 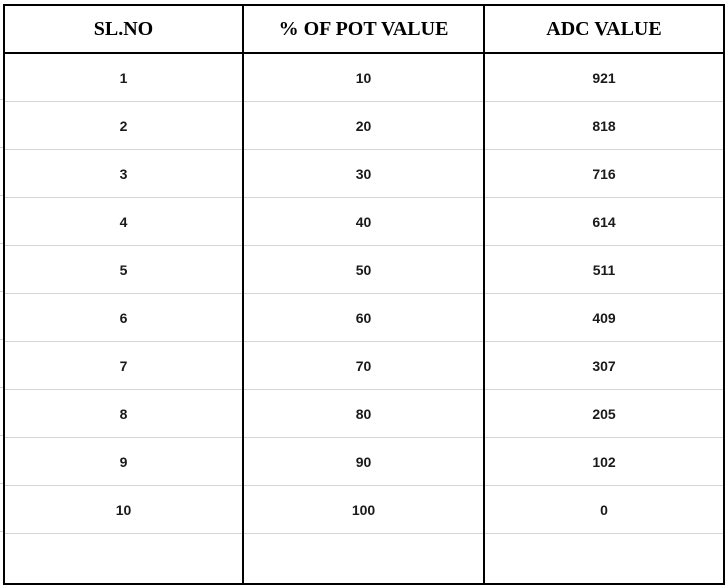 I want to click on cell-adc-value: 205, so click(x=604, y=413).